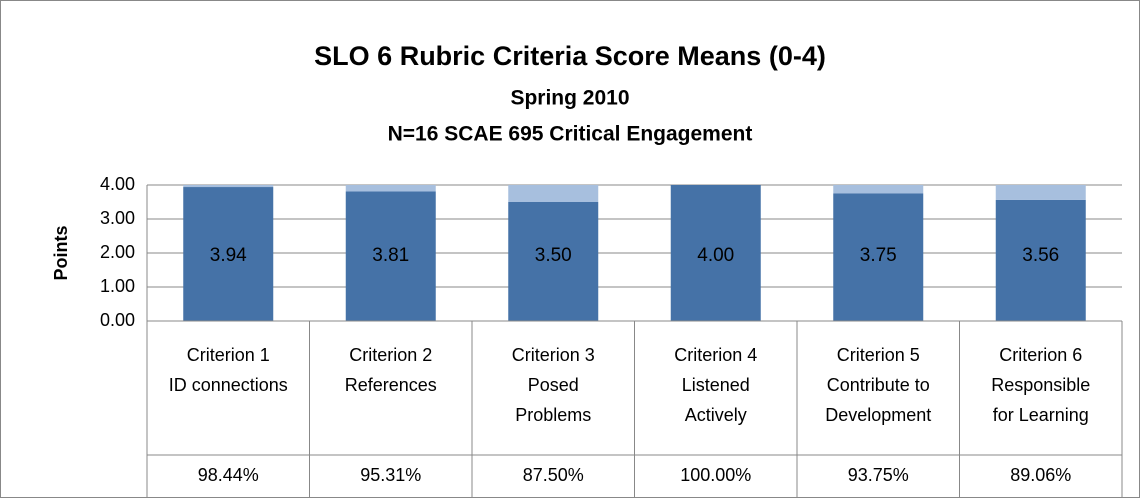 The image size is (1140, 498). I want to click on x-tick-label: Criterion 3, so click(553, 355).